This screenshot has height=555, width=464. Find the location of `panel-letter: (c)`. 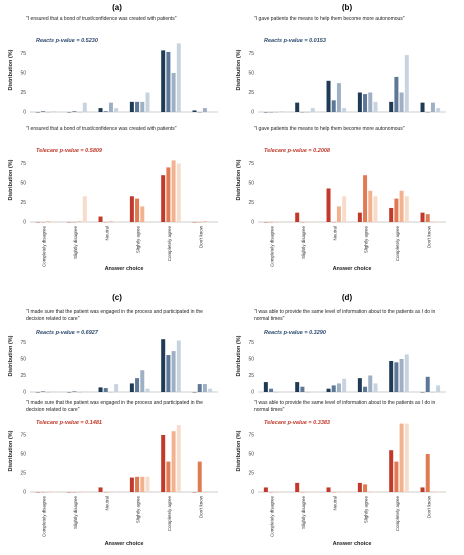

panel-letter: (c) is located at coordinates (117, 297).